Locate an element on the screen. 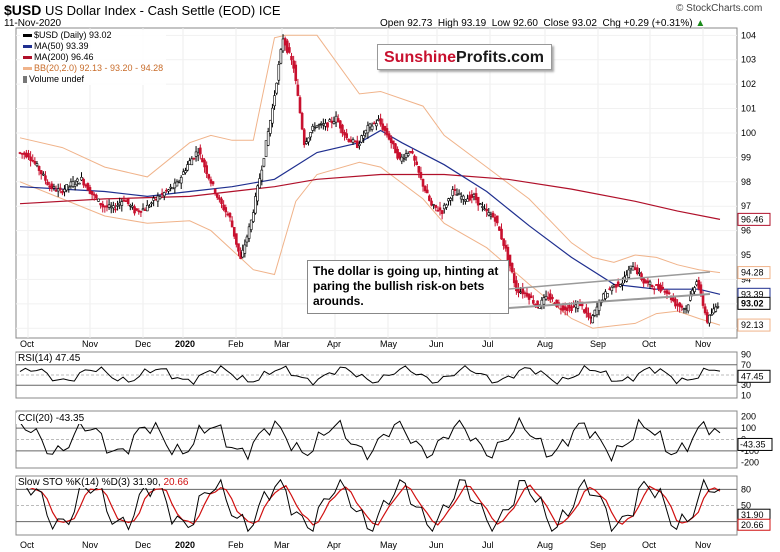  y-tick-label: 98 is located at coordinates (746, 182).